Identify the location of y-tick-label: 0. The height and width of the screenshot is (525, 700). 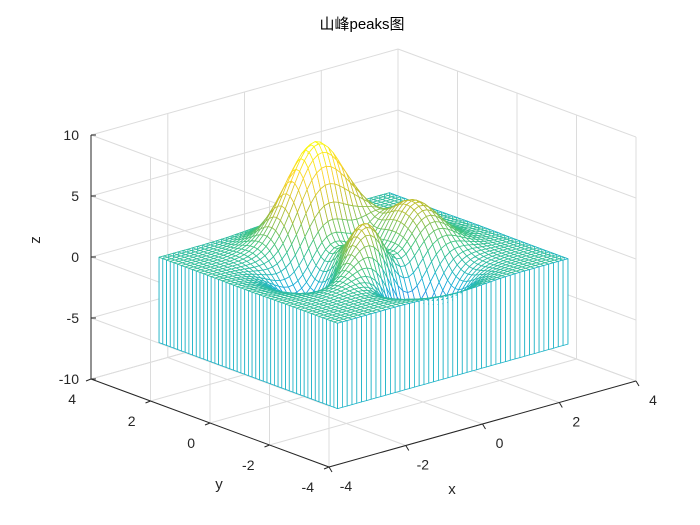
(191, 443).